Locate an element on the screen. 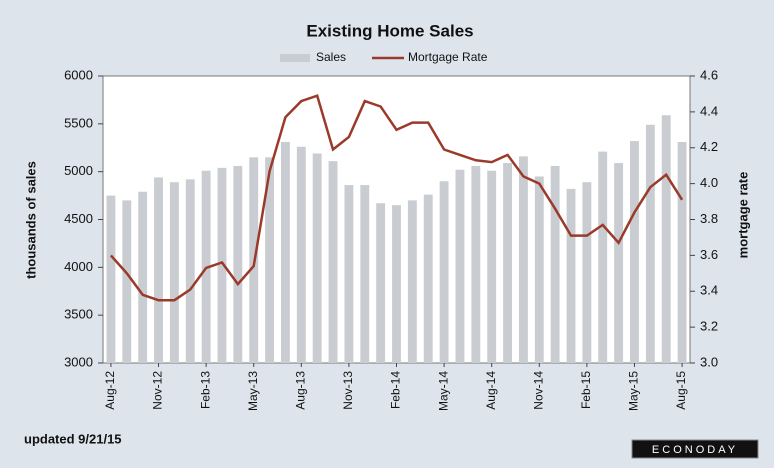 The image size is (774, 468). y-tick-label: 5000 is located at coordinates (78, 170).